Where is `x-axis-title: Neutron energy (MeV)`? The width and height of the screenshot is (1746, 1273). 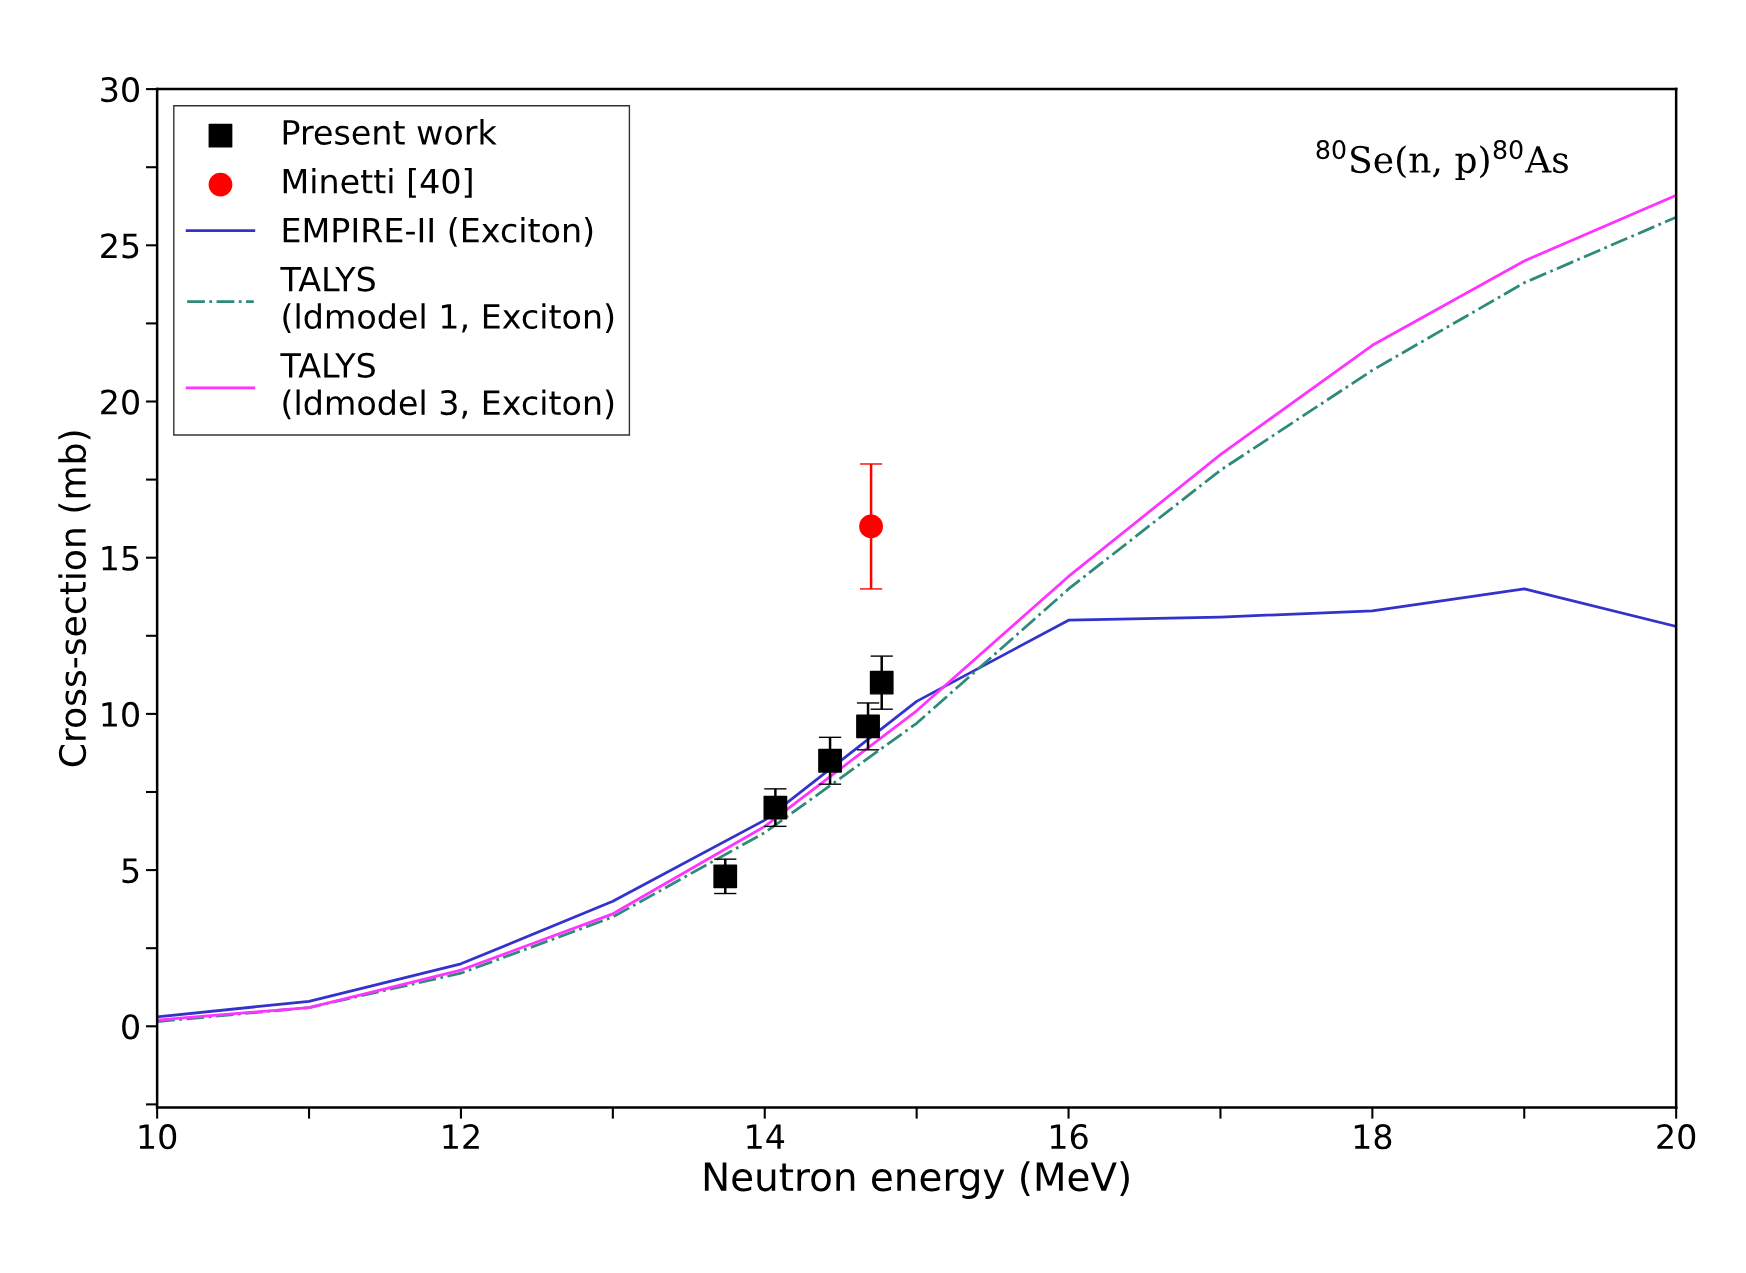 x-axis-title: Neutron energy (MeV) is located at coordinates (916, 1180).